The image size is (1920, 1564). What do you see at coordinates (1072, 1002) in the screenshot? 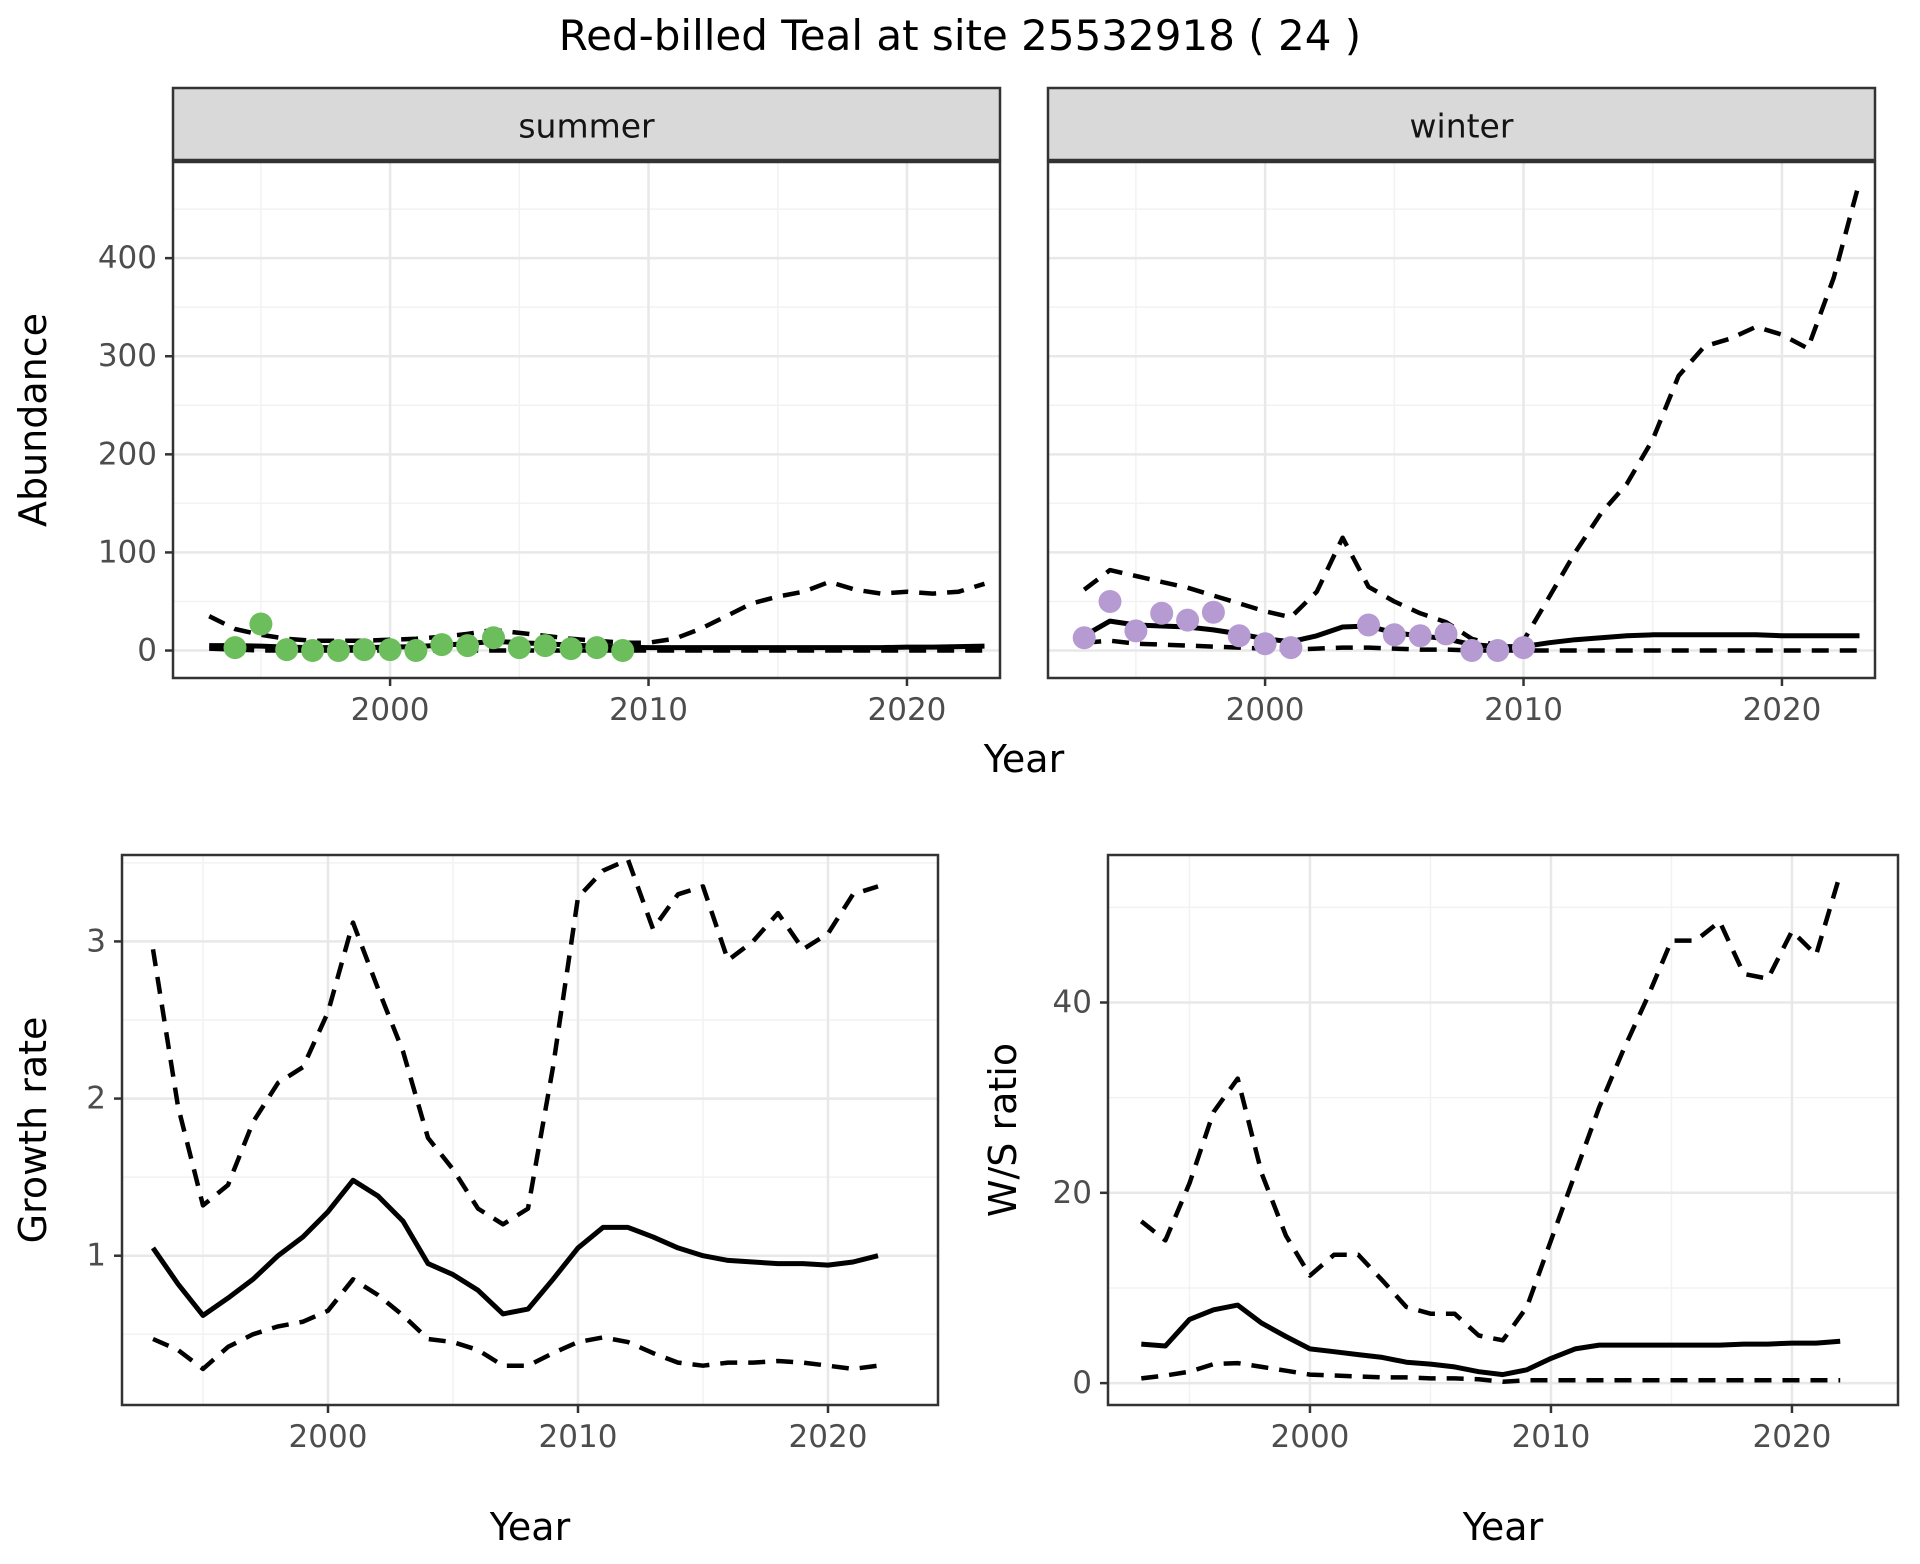
I see `y-tick-label: 40` at bounding box center [1072, 1002].